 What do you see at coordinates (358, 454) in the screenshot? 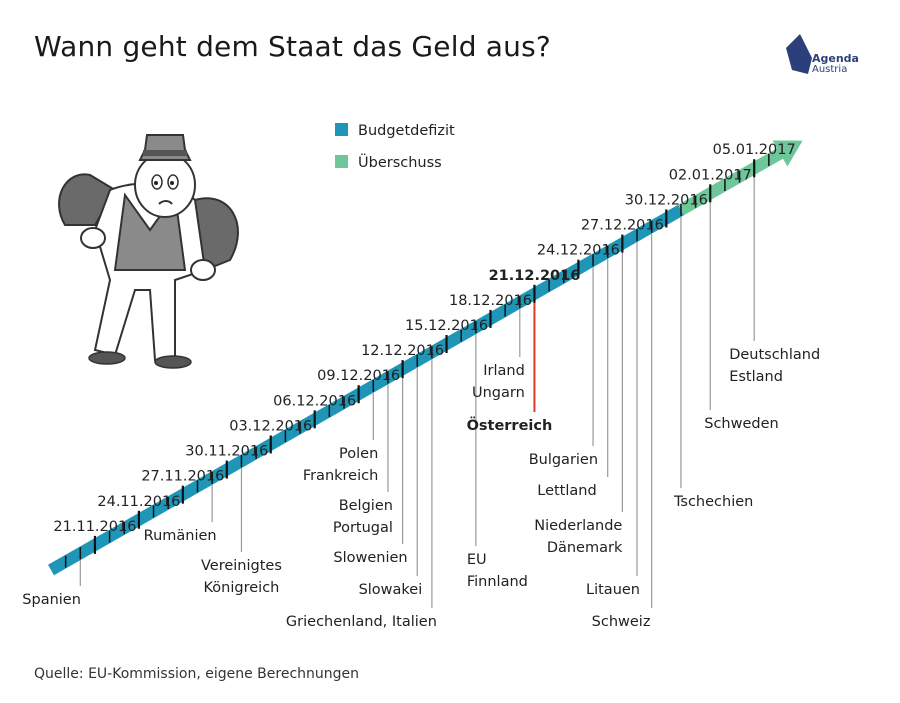
I see `country-label: Polen` at bounding box center [358, 454].